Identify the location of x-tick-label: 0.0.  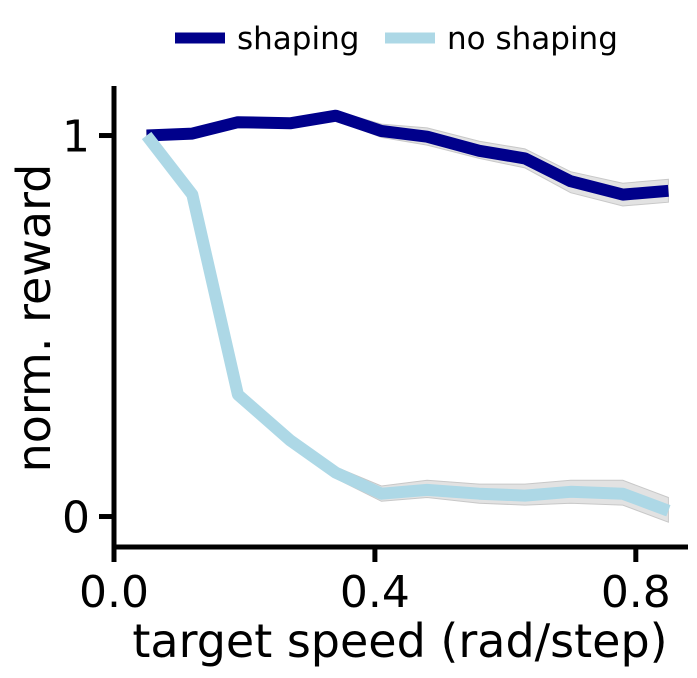
(114, 592).